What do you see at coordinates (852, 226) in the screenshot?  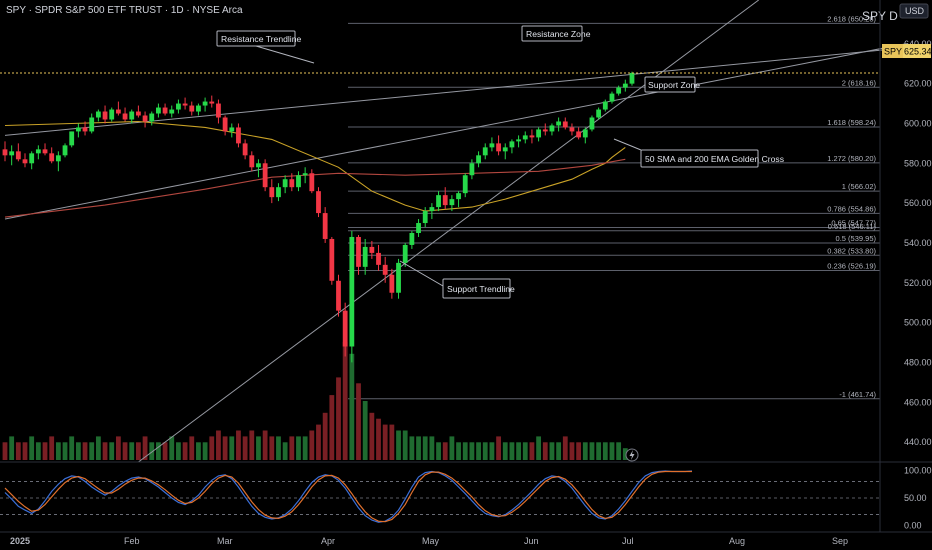 I see `fib-level-label: 0.618 (546.11)` at bounding box center [852, 226].